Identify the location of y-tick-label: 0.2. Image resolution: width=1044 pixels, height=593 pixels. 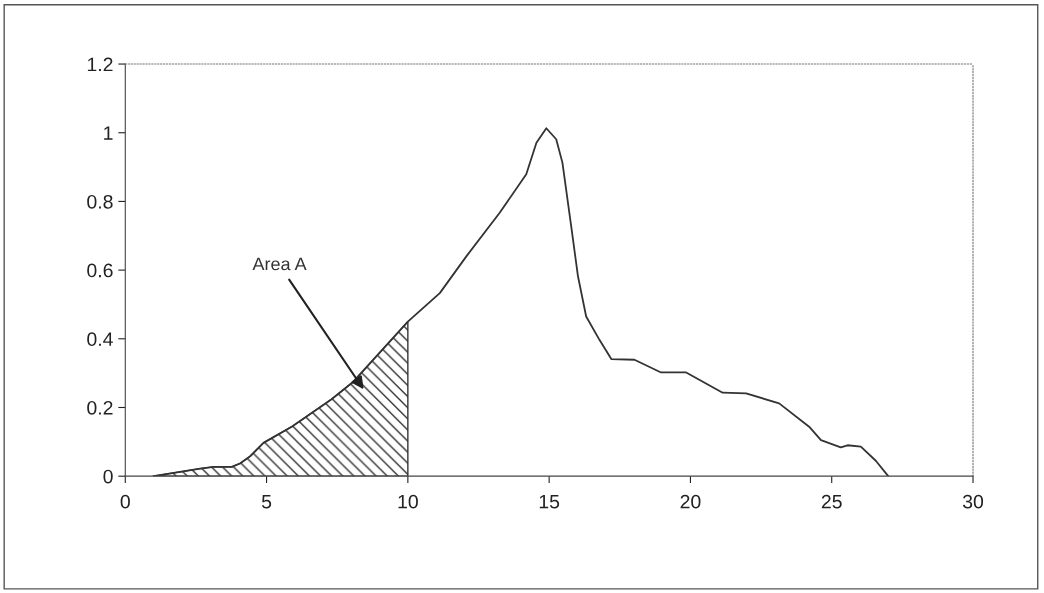
(100, 407).